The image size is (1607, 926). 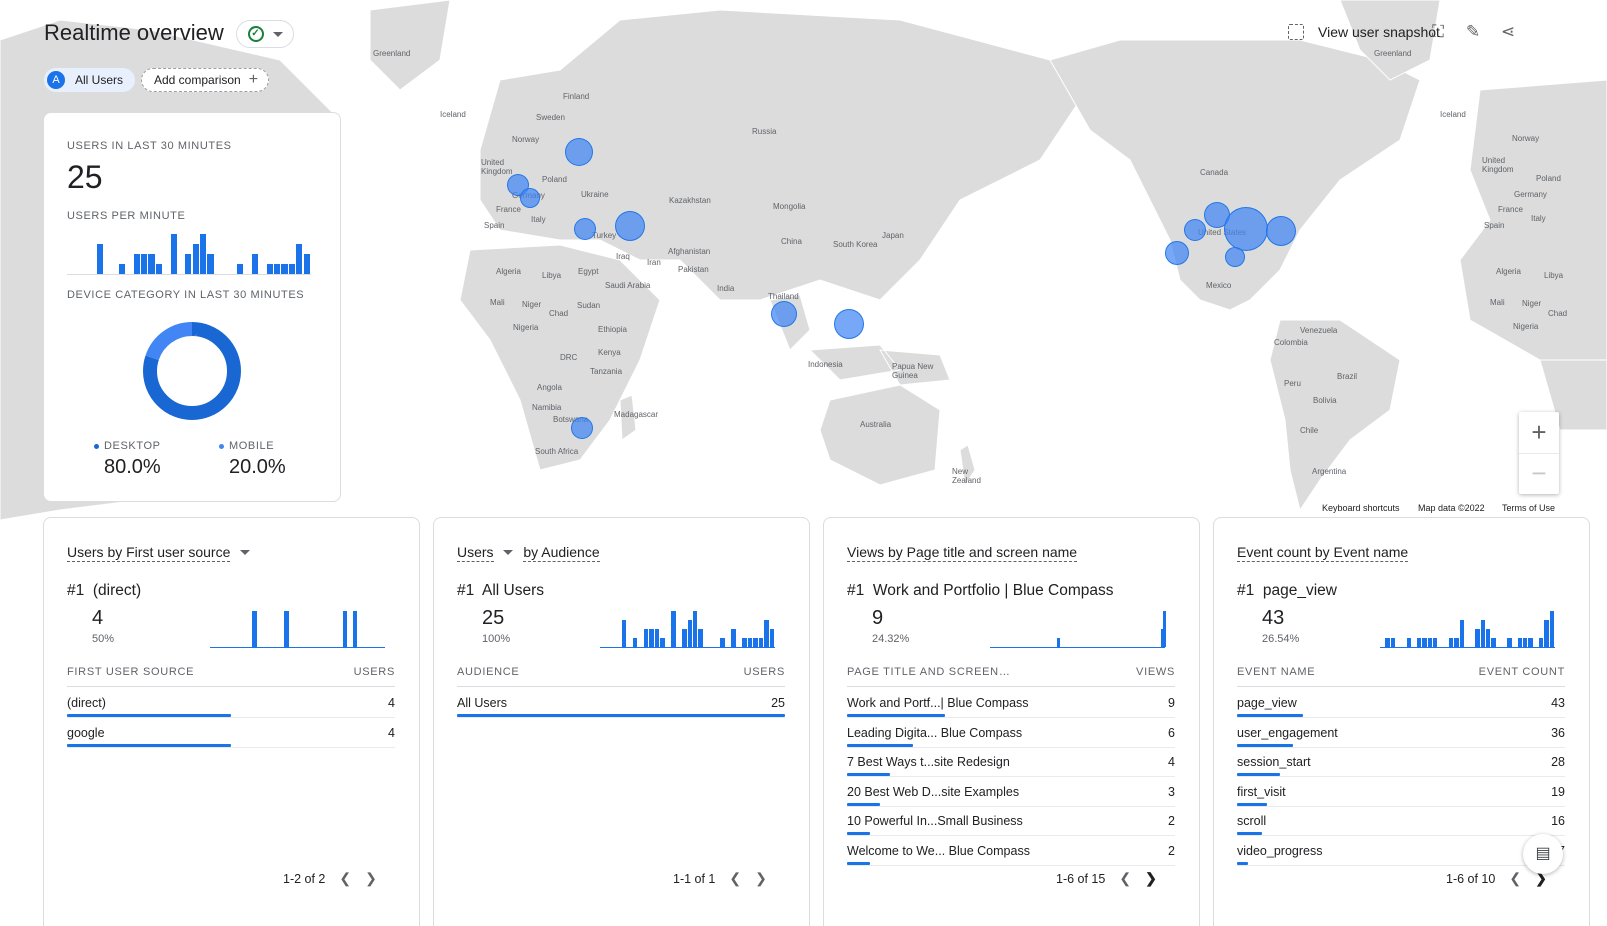 What do you see at coordinates (783, 296) in the screenshot?
I see `map-label: Thailand` at bounding box center [783, 296].